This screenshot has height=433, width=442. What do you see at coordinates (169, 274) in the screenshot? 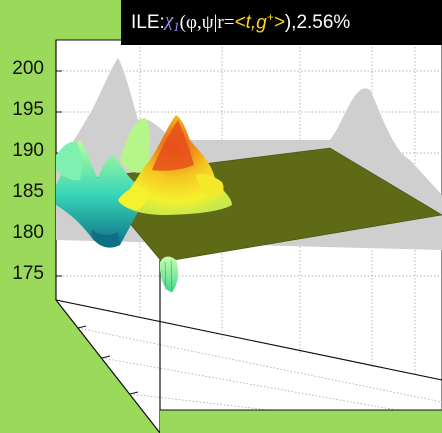
I see `lower-spike` at bounding box center [169, 274].